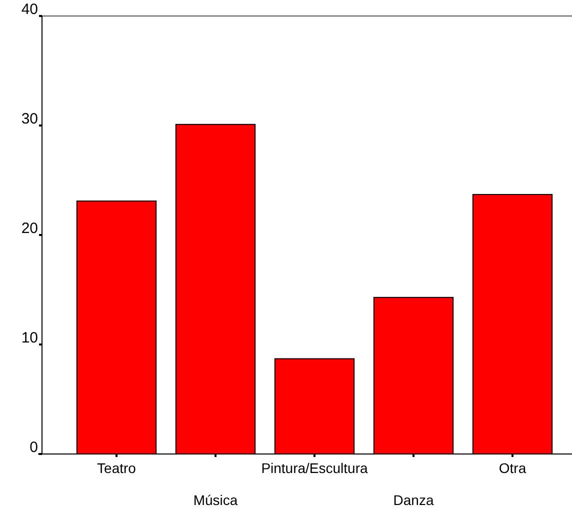  I want to click on x-tick-label: Teatro, so click(116, 468).